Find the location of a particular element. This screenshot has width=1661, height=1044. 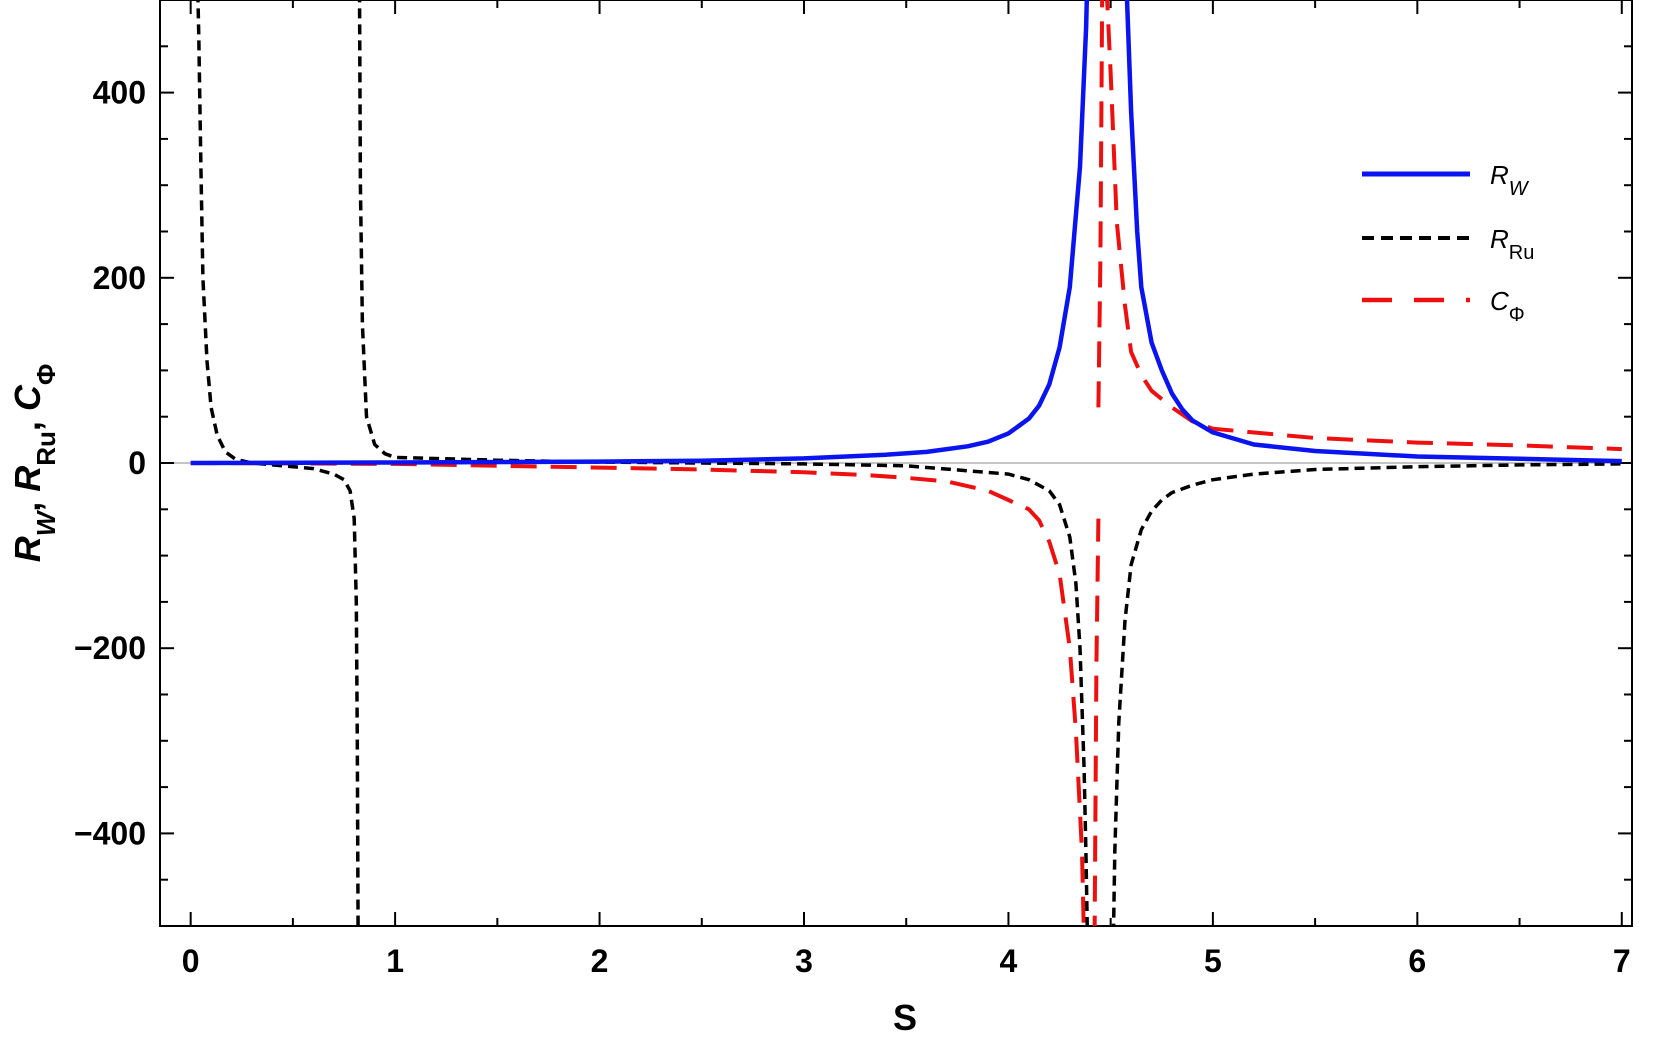

y-axis-title-part: Φ is located at coordinates (46, 374).